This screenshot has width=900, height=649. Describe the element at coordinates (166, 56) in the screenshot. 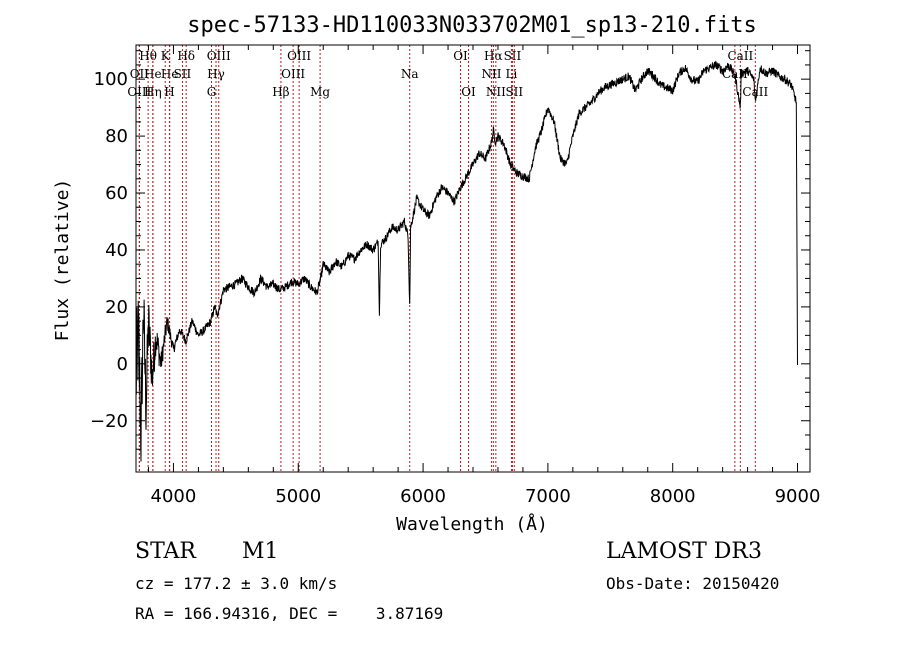

I see `spectral-line-label: K` at that location.